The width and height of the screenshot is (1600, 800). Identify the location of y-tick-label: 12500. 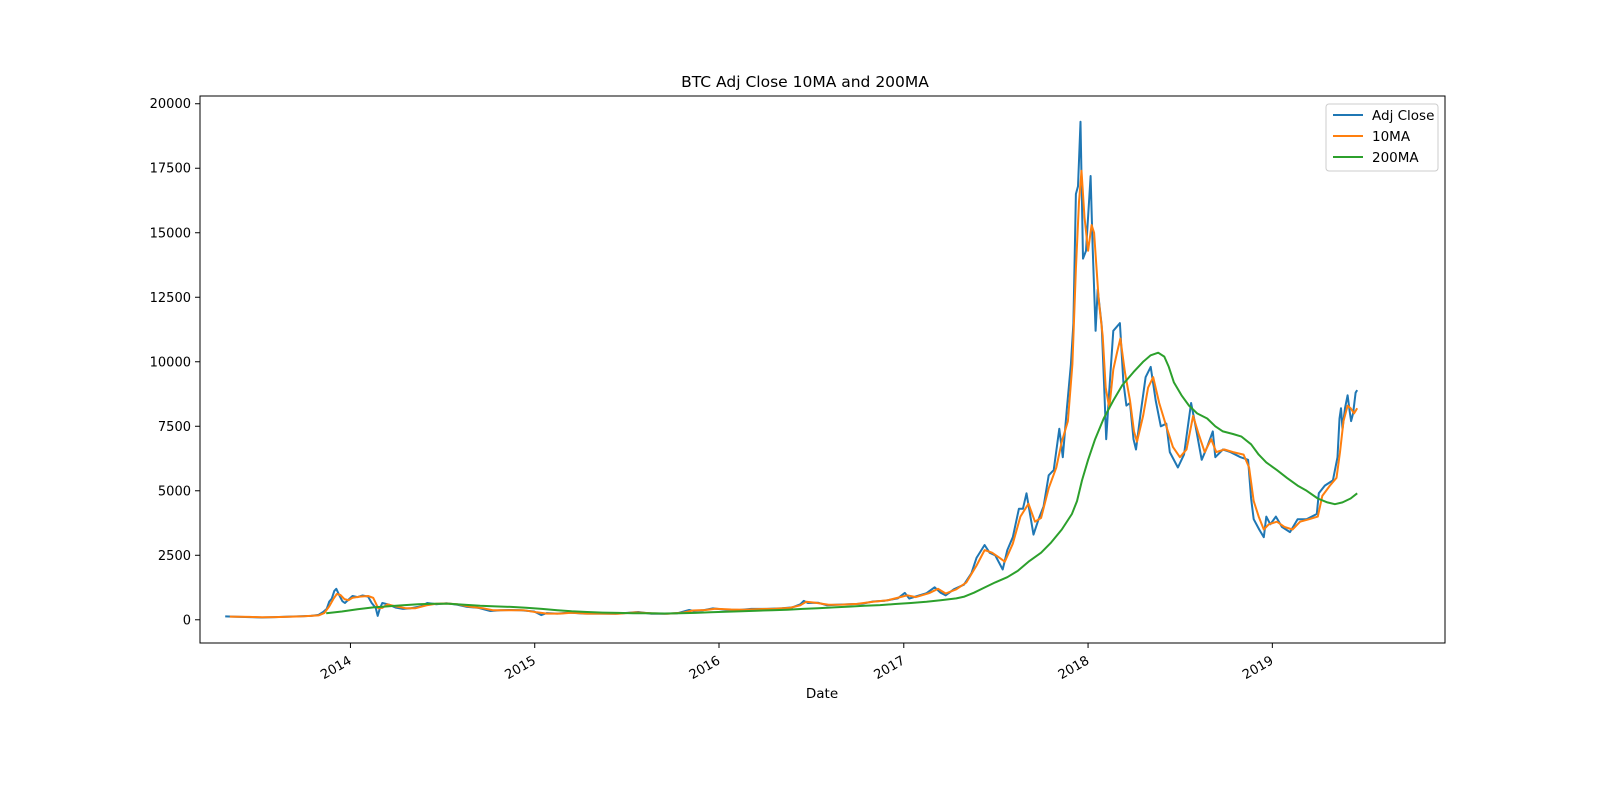
(170, 298).